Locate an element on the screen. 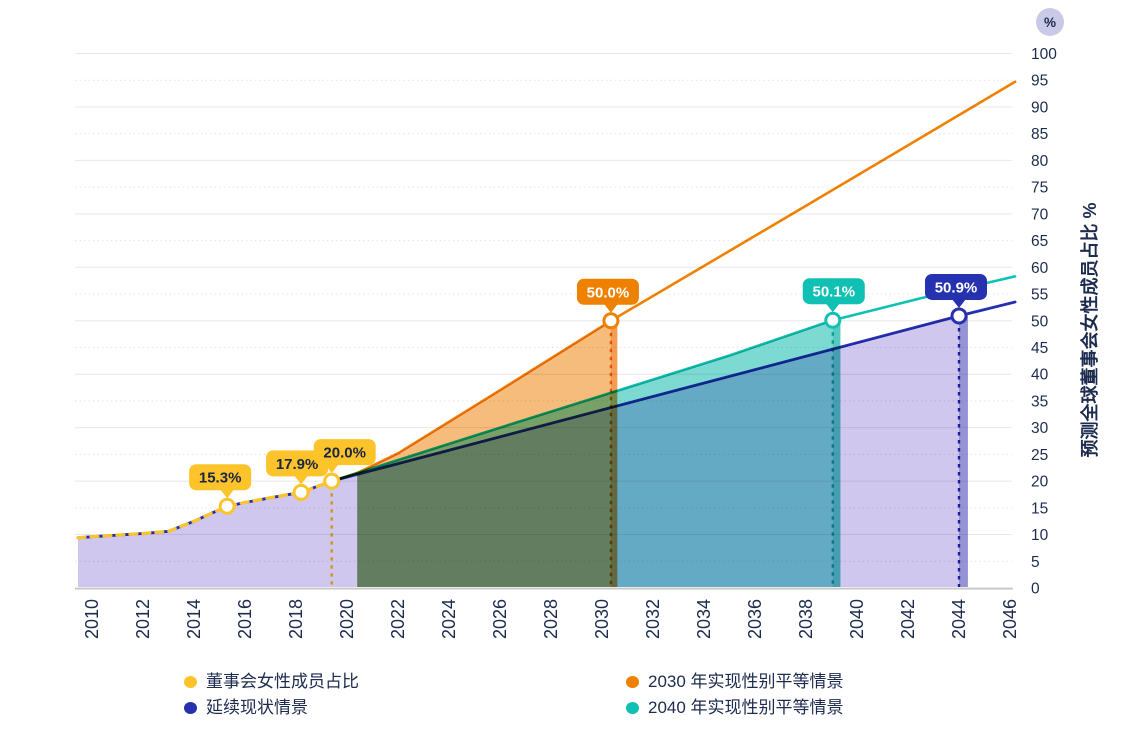  y-axis-title: 预测全球董事会女性成员占比 % is located at coordinates (1089, 329).